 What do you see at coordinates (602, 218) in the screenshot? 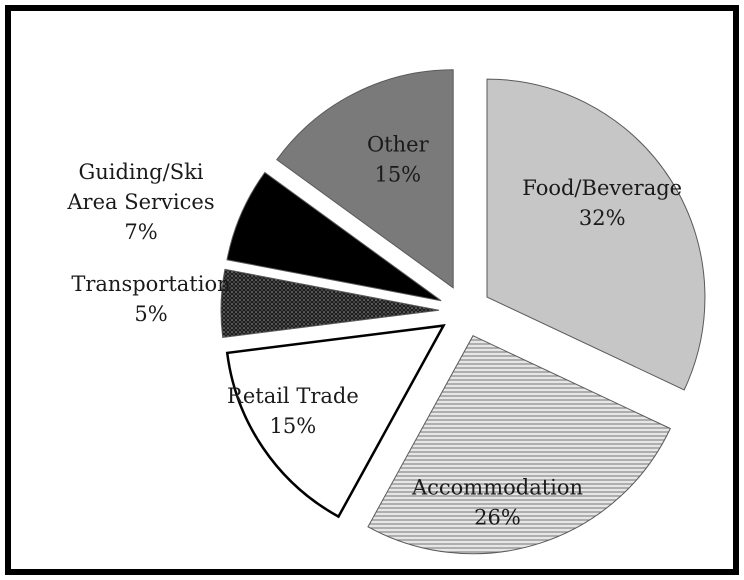
I see `slice-value-food-beverage: 32%` at bounding box center [602, 218].